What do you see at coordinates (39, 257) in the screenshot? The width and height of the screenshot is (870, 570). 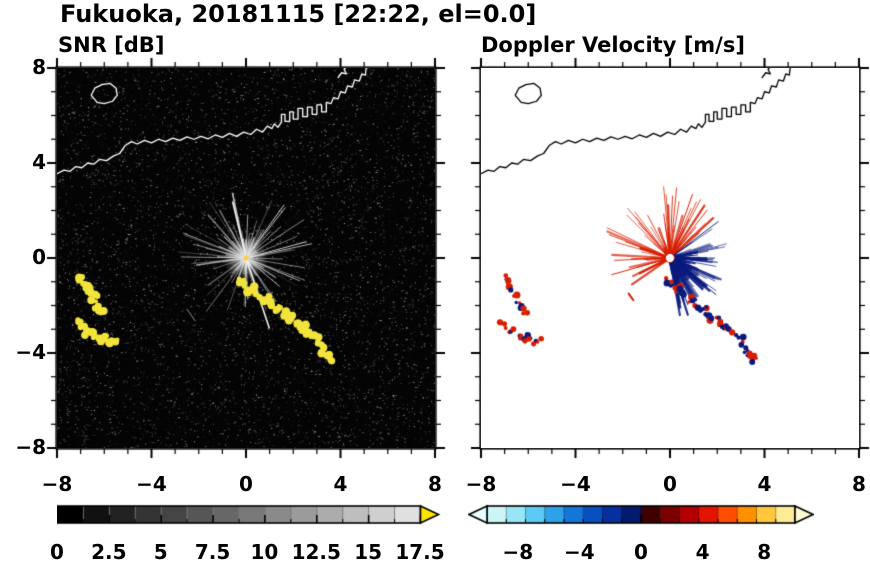 I see `y-tick-label: 0` at bounding box center [39, 257].